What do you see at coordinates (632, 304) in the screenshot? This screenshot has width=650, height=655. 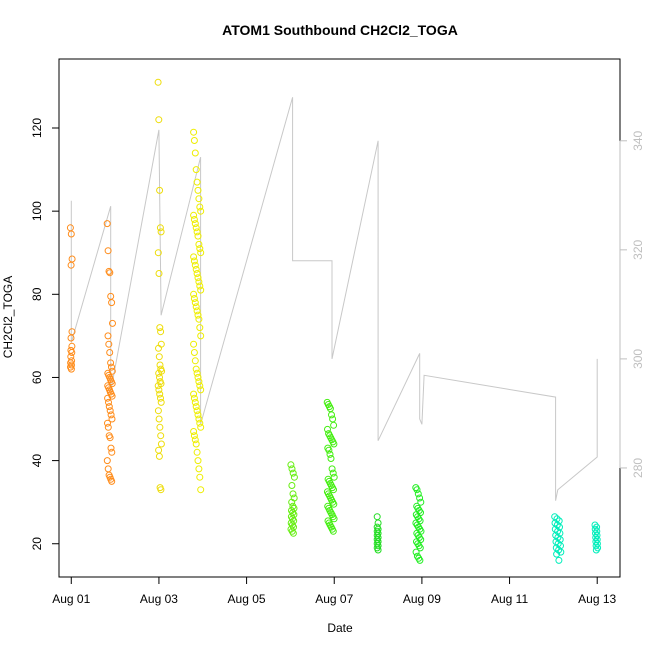 I see `right-y-axis: 280 300 320 340` at bounding box center [632, 304].